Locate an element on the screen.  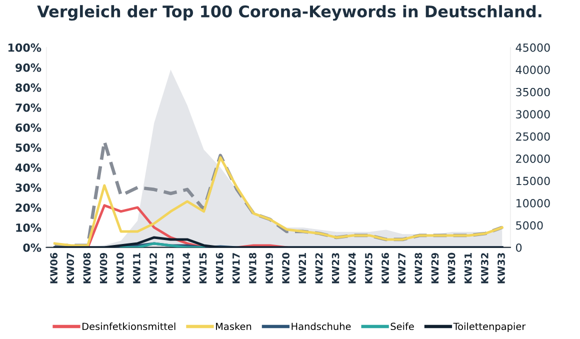
y-tick-label: 10% is located at coordinates (29, 227).